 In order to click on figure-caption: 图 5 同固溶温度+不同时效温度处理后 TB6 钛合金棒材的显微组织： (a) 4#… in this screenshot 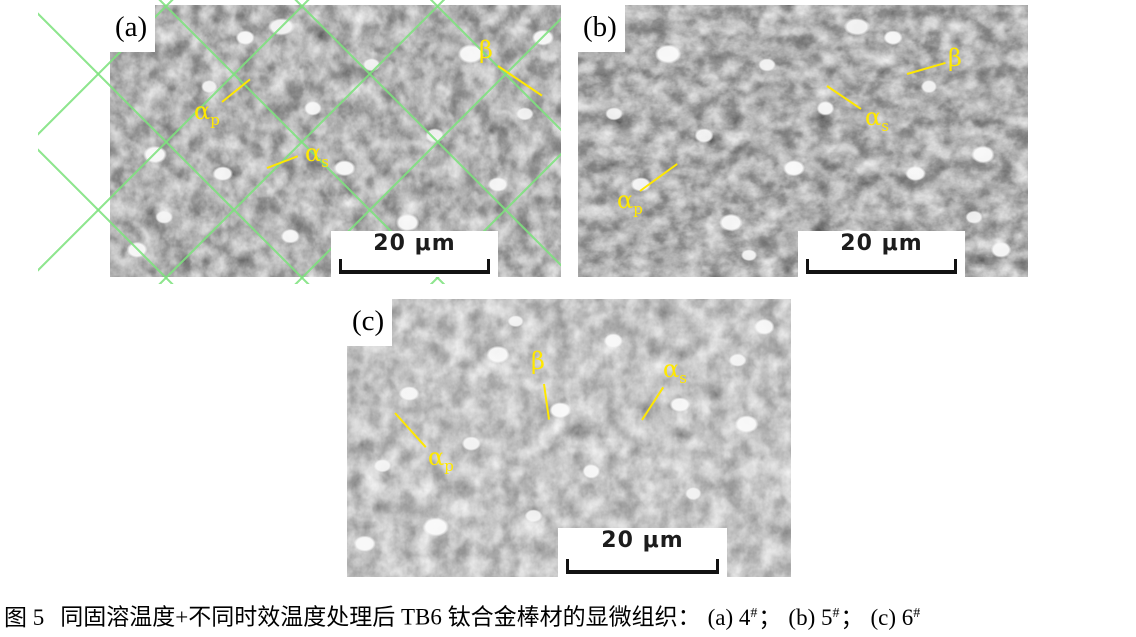, I will do `click(569, 615)`.